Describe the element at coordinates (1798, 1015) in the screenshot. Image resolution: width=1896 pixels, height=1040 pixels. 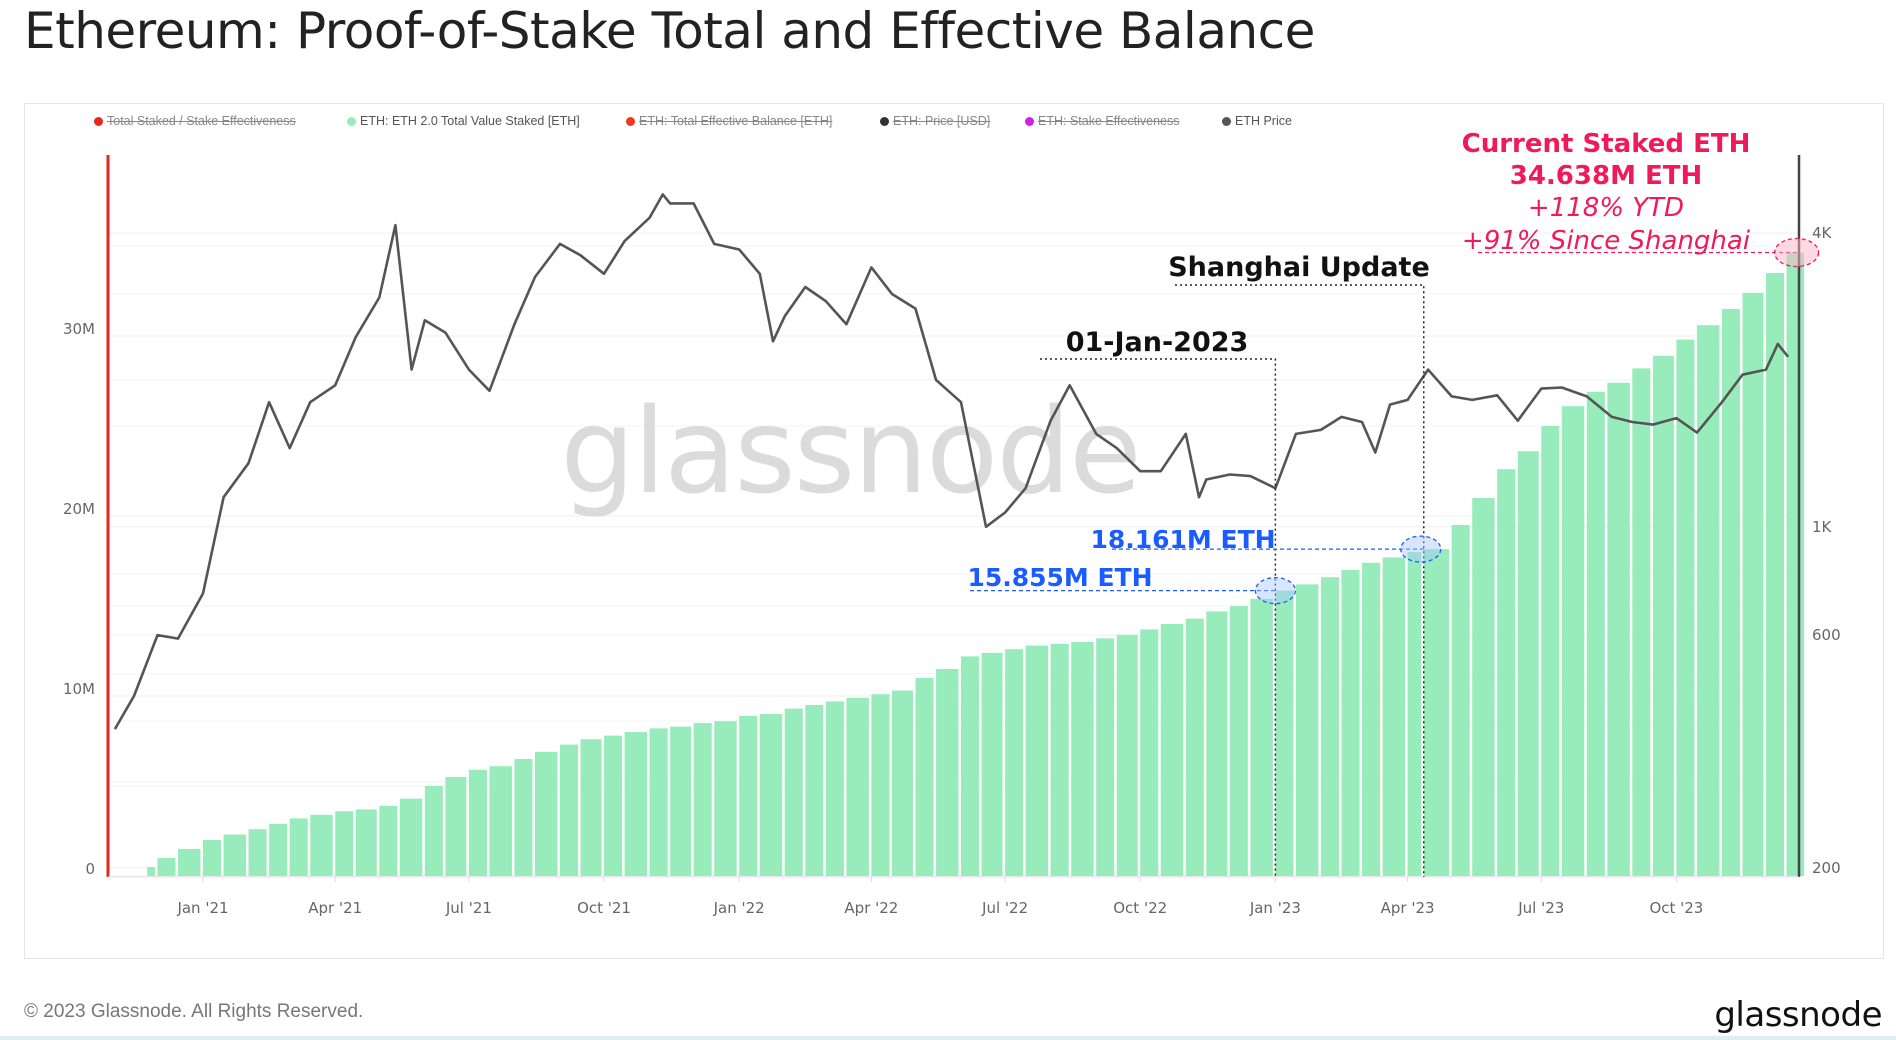
I see `glassnode-logo: glassnode` at that location.